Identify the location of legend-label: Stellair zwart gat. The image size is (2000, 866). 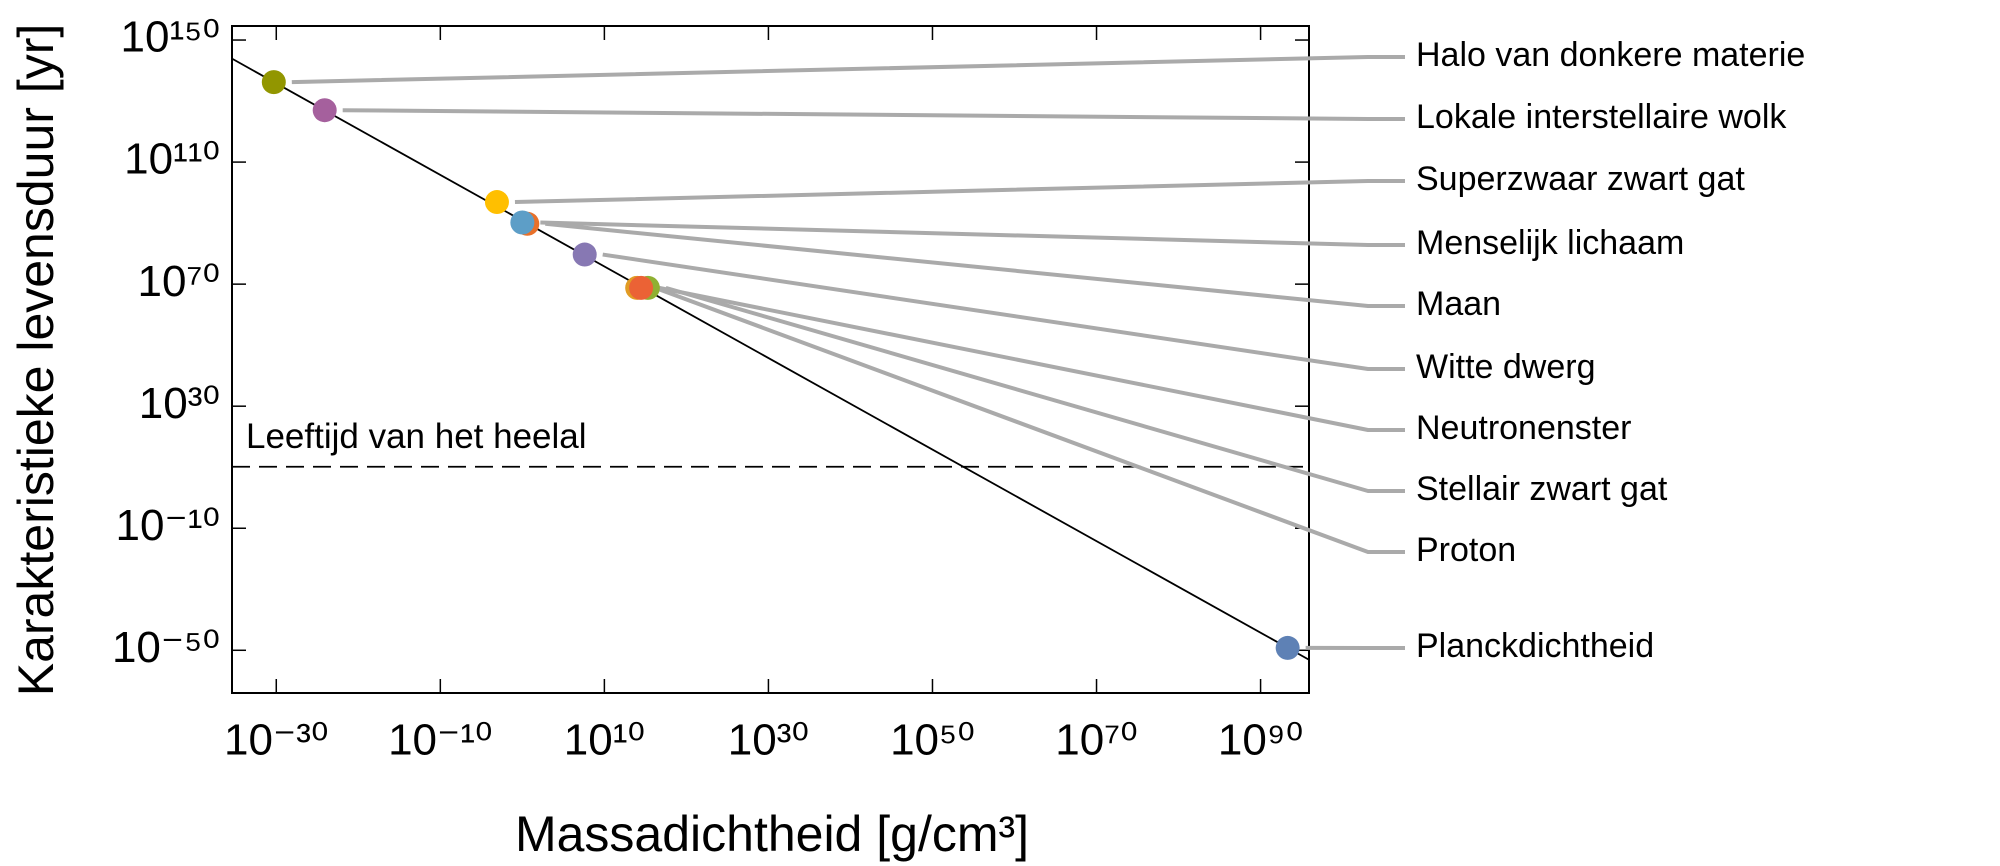
(1542, 489).